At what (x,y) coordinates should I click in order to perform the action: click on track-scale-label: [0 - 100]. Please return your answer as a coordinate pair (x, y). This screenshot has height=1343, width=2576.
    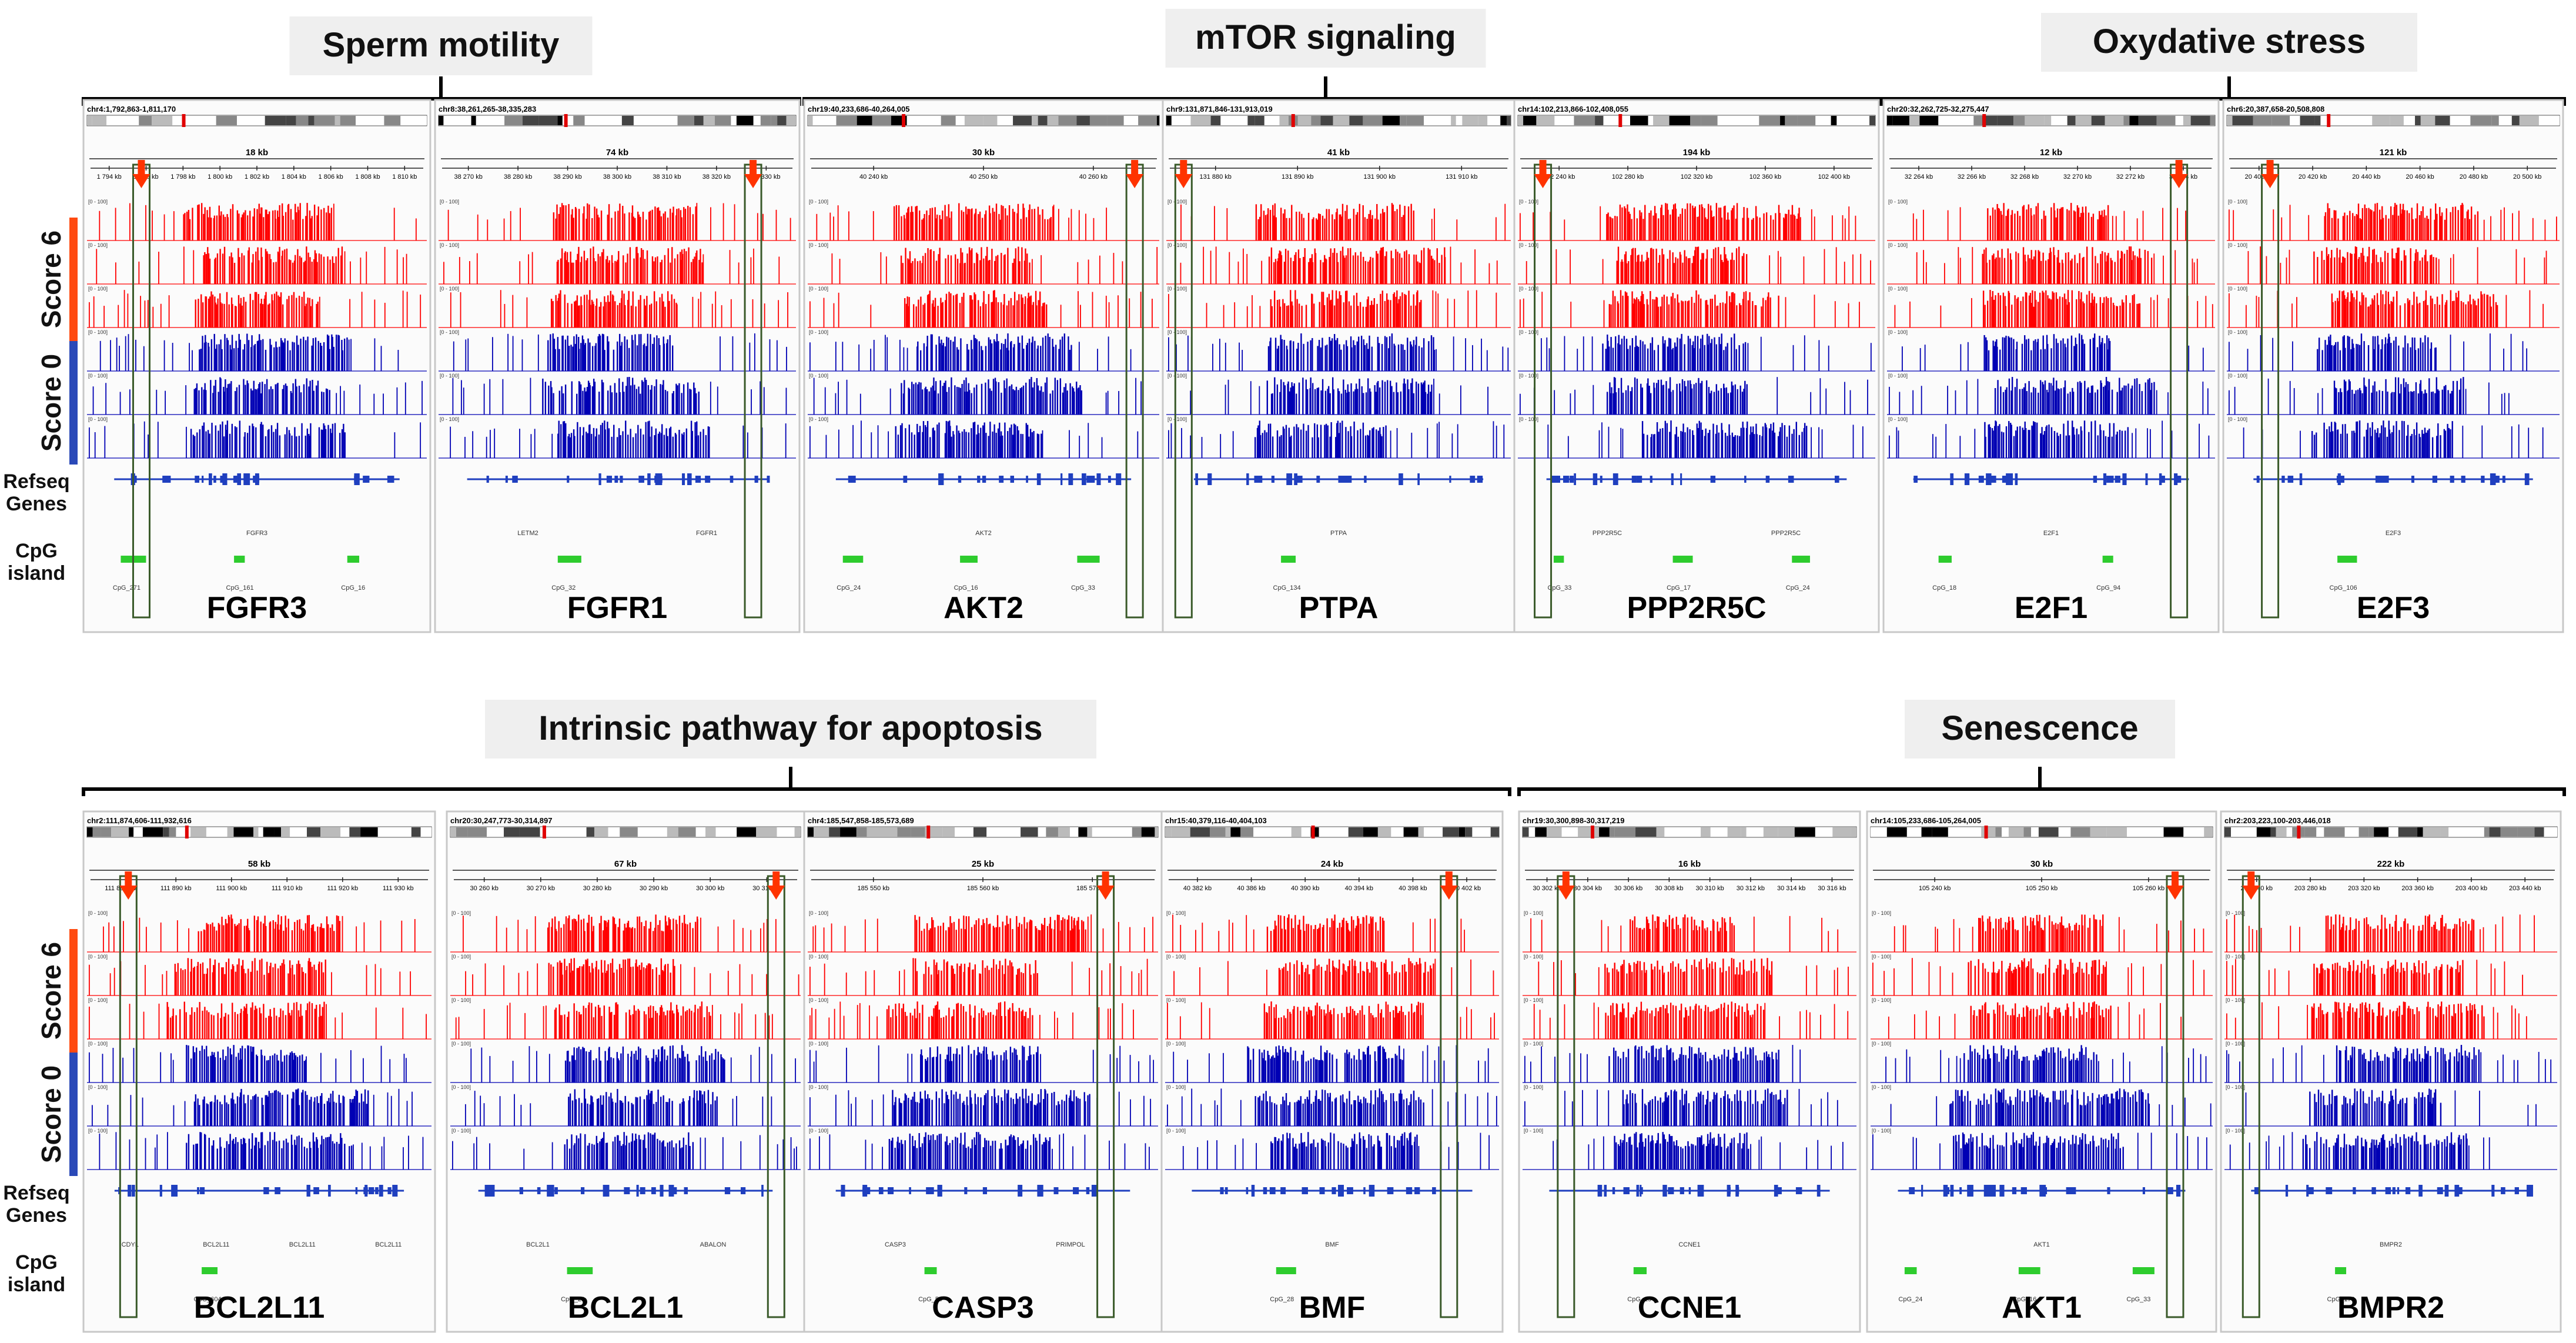
    Looking at the image, I should click on (1177, 419).